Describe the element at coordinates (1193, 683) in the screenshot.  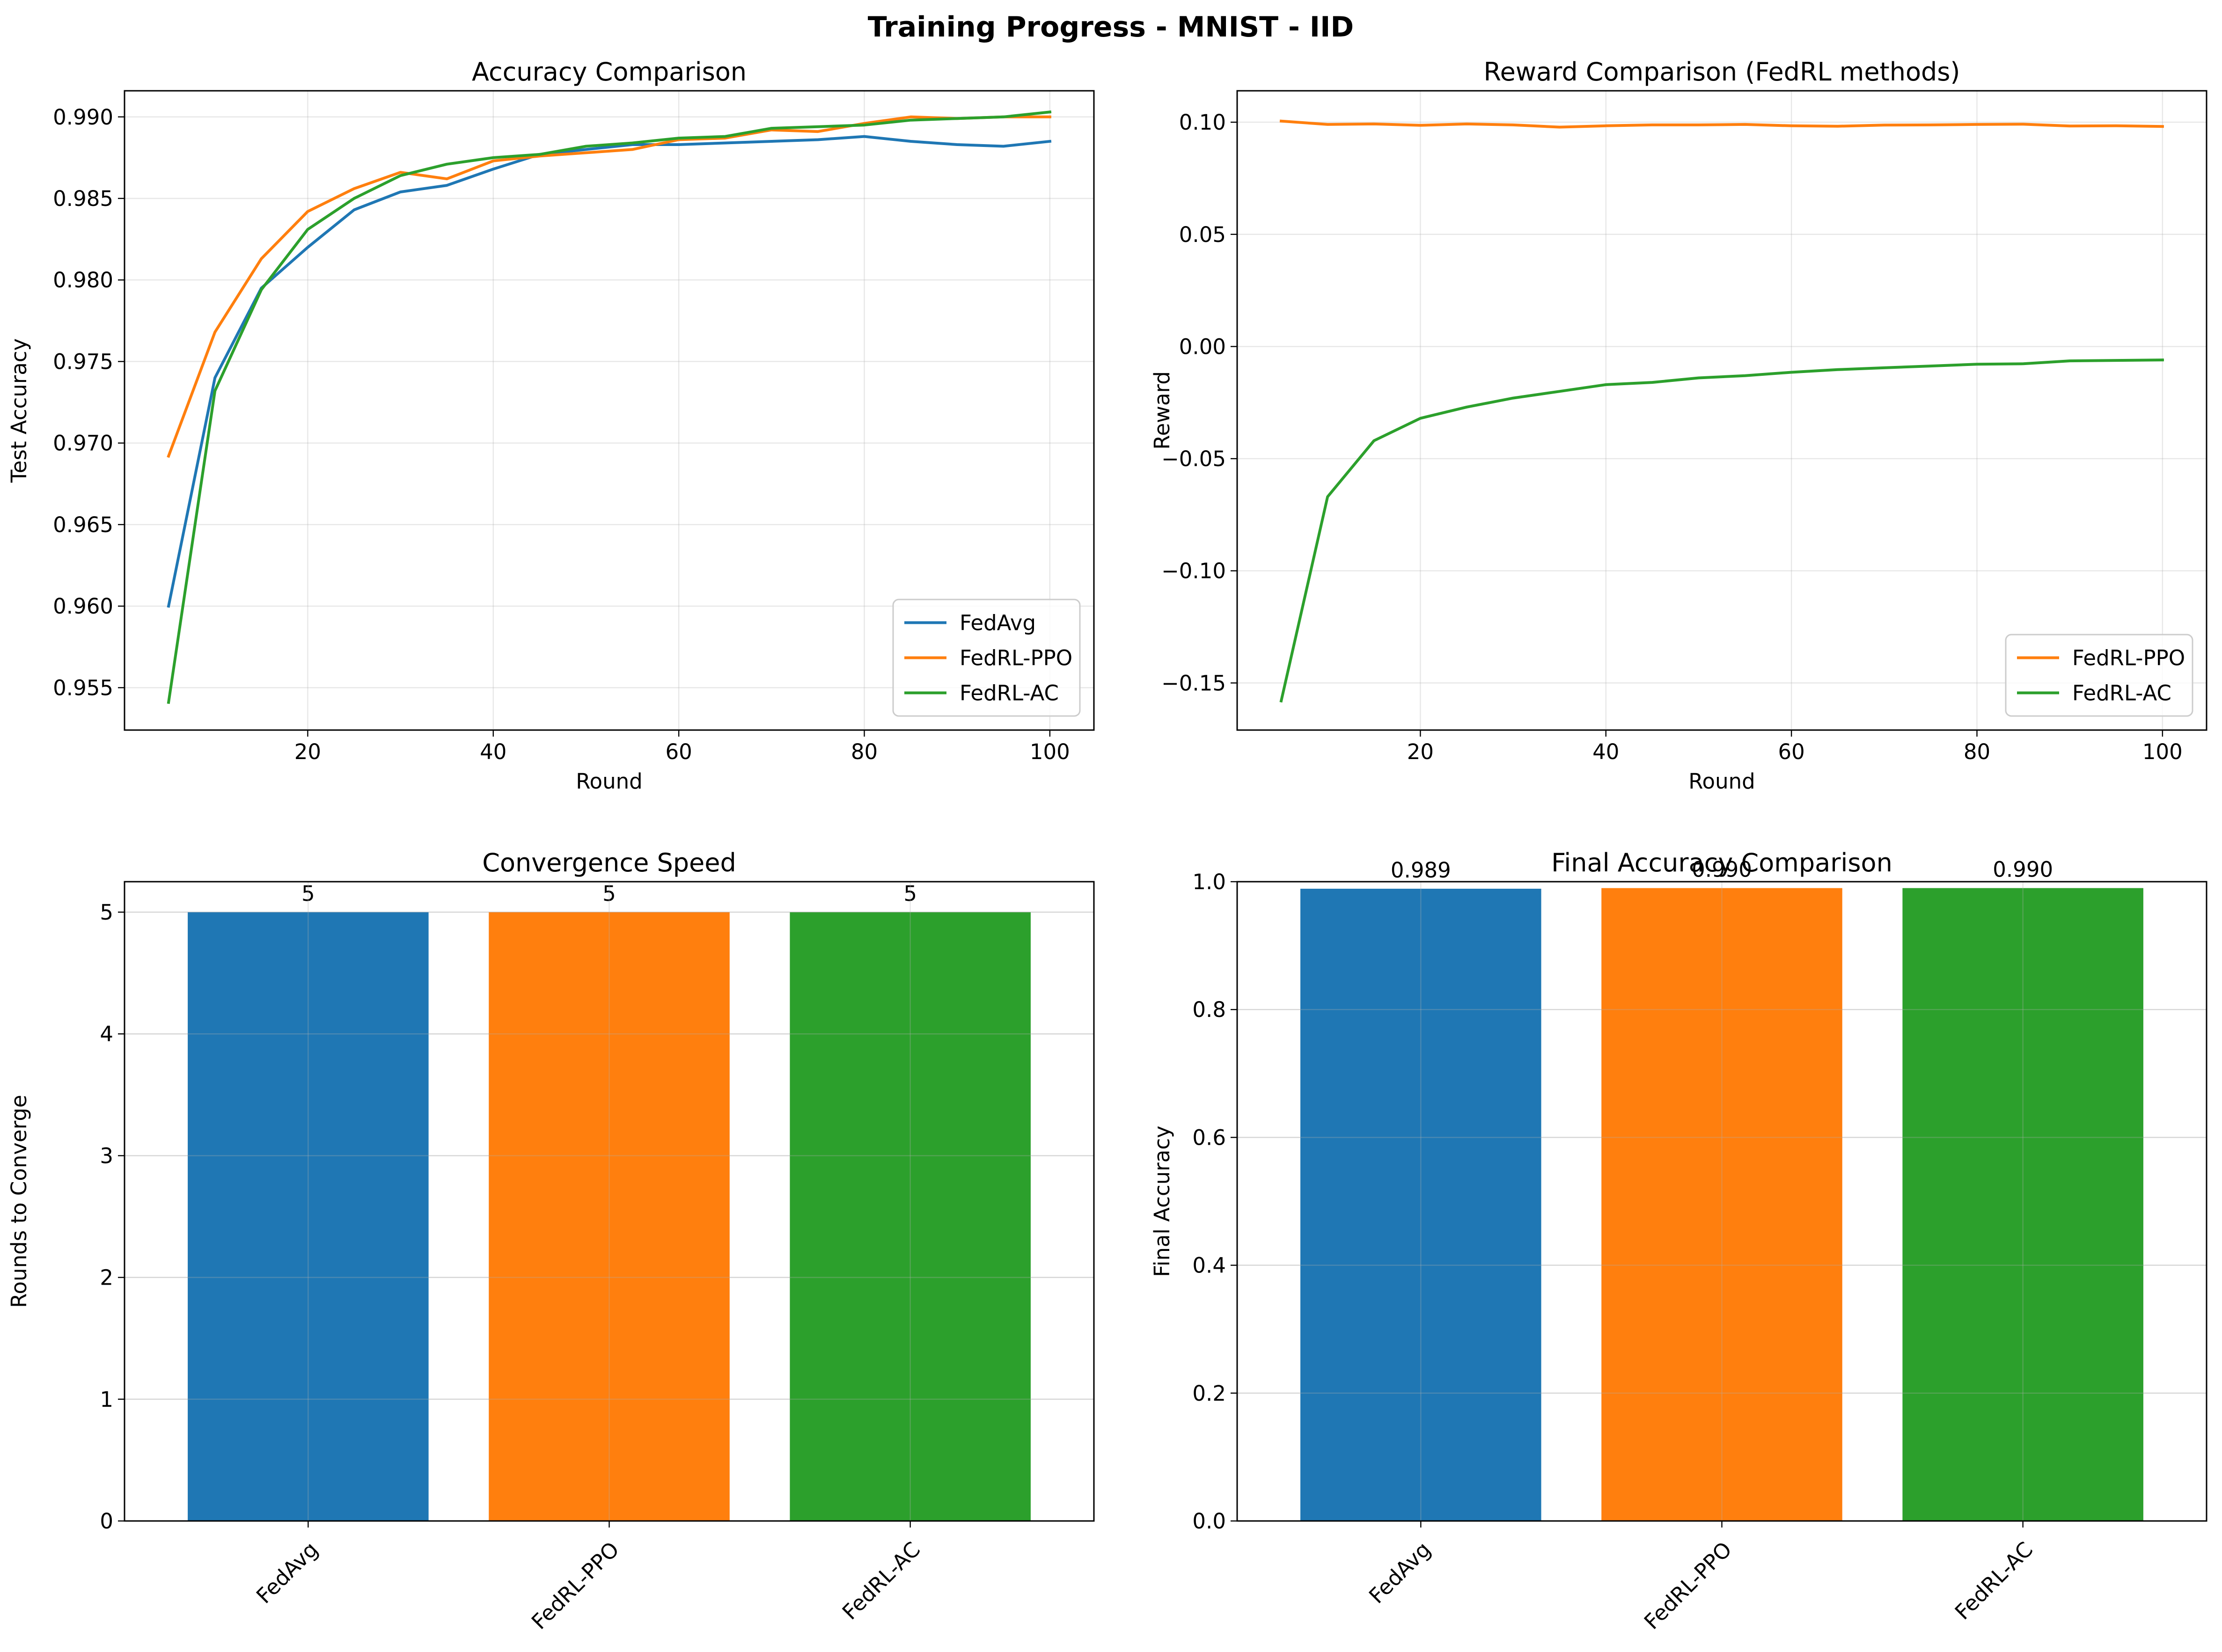
I see `reward-y-tick-label: −0.15` at that location.